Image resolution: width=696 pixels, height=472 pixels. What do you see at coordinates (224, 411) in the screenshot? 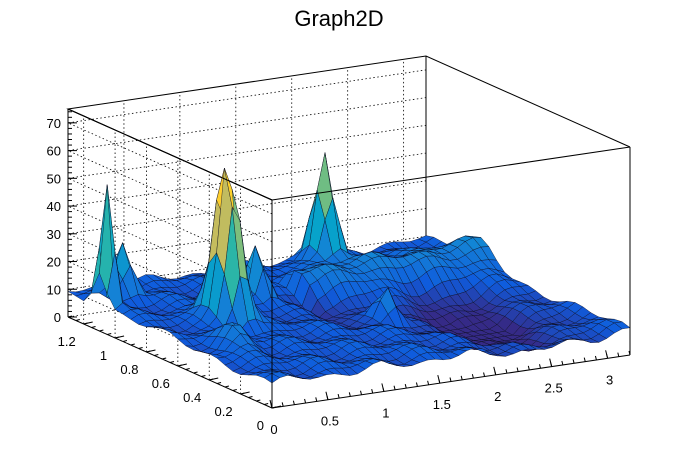
I see `y-tick-label: 0.2` at bounding box center [224, 411].